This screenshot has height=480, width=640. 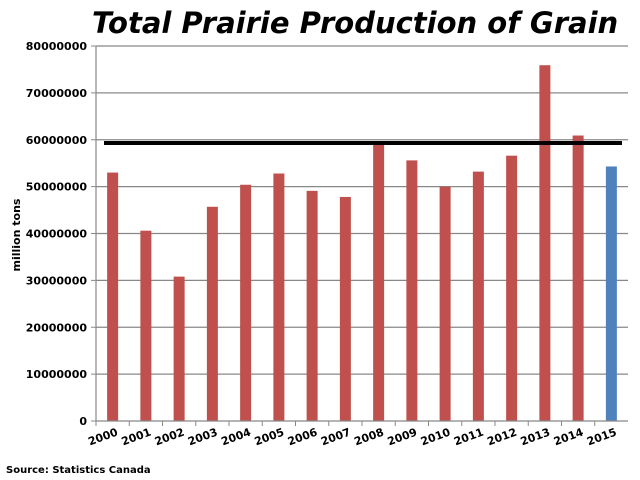 I want to click on bar-2006, so click(x=312, y=305).